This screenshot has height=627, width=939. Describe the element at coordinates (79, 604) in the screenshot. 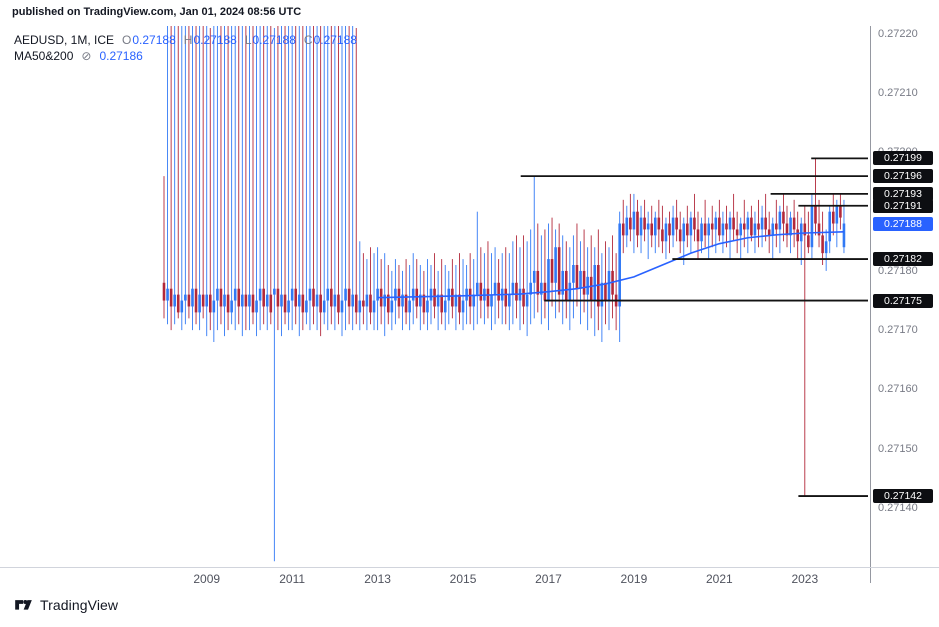

I see `brand-name: TradingView` at that location.